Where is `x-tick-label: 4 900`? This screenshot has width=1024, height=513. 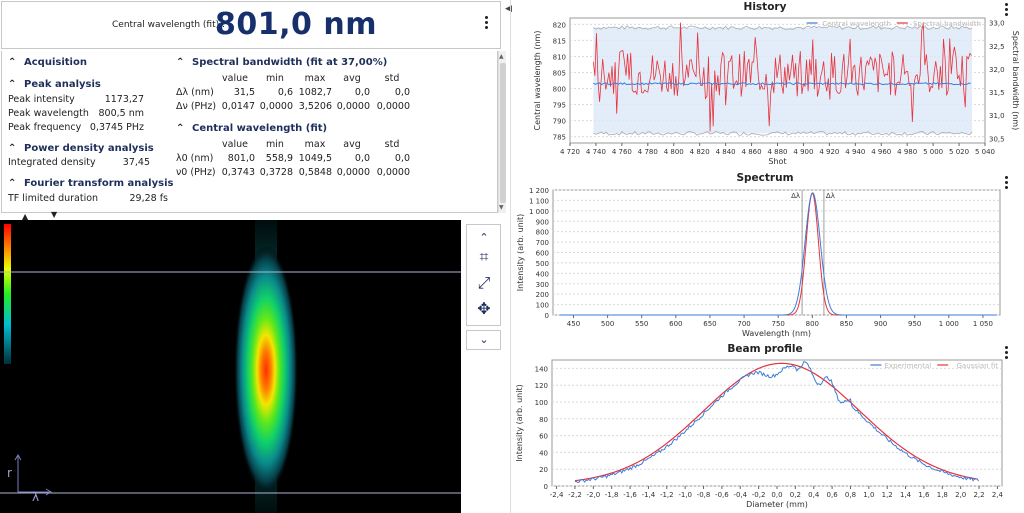 x-tick-label: 4 900 is located at coordinates (803, 152).